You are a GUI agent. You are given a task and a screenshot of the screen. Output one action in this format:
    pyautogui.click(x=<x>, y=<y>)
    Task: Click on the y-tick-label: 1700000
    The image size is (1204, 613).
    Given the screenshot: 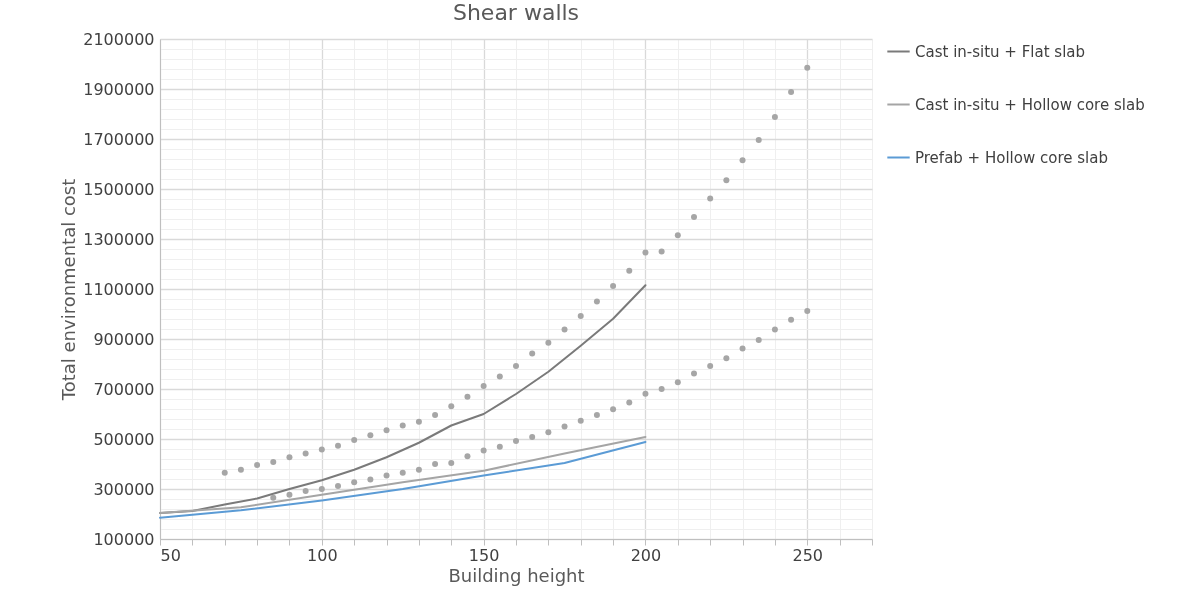 What is the action you would take?
    pyautogui.click(x=119, y=139)
    